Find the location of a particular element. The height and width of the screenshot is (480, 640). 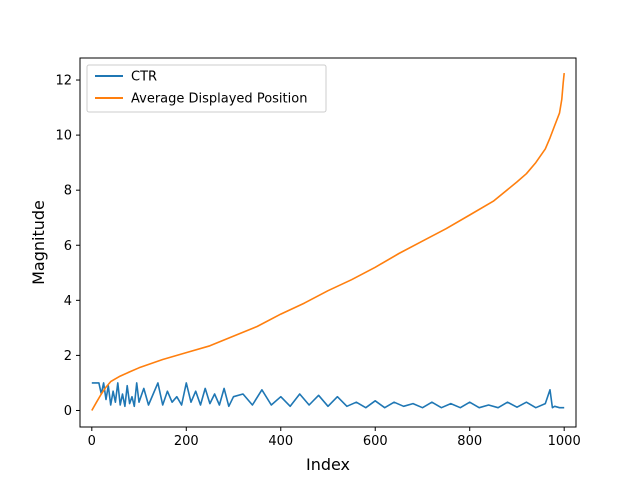

x-axis-label: Index is located at coordinates (328, 464).